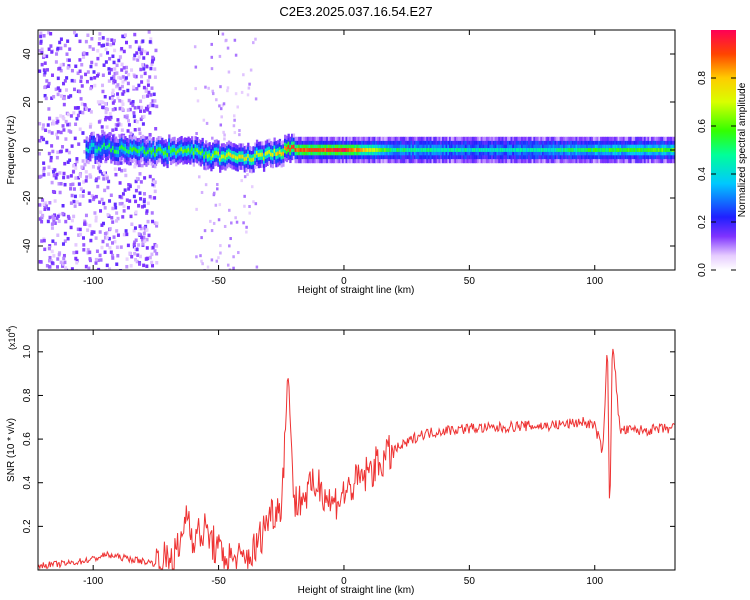 The width and height of the screenshot is (750, 600). I want to click on x-tick-label: -50, so click(218, 581).